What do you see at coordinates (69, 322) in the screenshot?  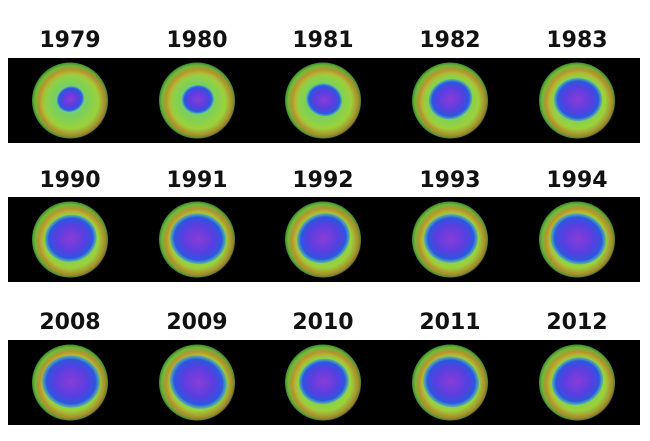 I see `year-label: 2008` at bounding box center [69, 322].